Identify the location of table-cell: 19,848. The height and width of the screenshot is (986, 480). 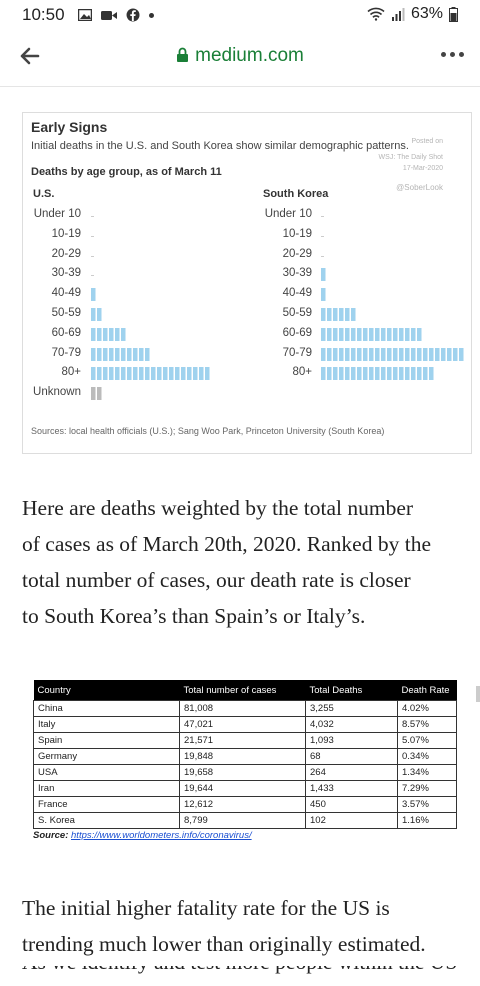
(242, 756).